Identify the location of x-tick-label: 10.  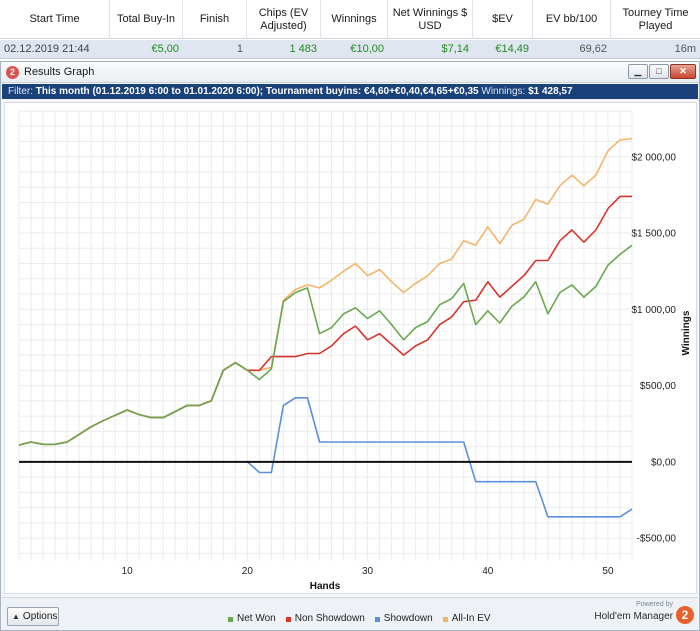
(128, 571).